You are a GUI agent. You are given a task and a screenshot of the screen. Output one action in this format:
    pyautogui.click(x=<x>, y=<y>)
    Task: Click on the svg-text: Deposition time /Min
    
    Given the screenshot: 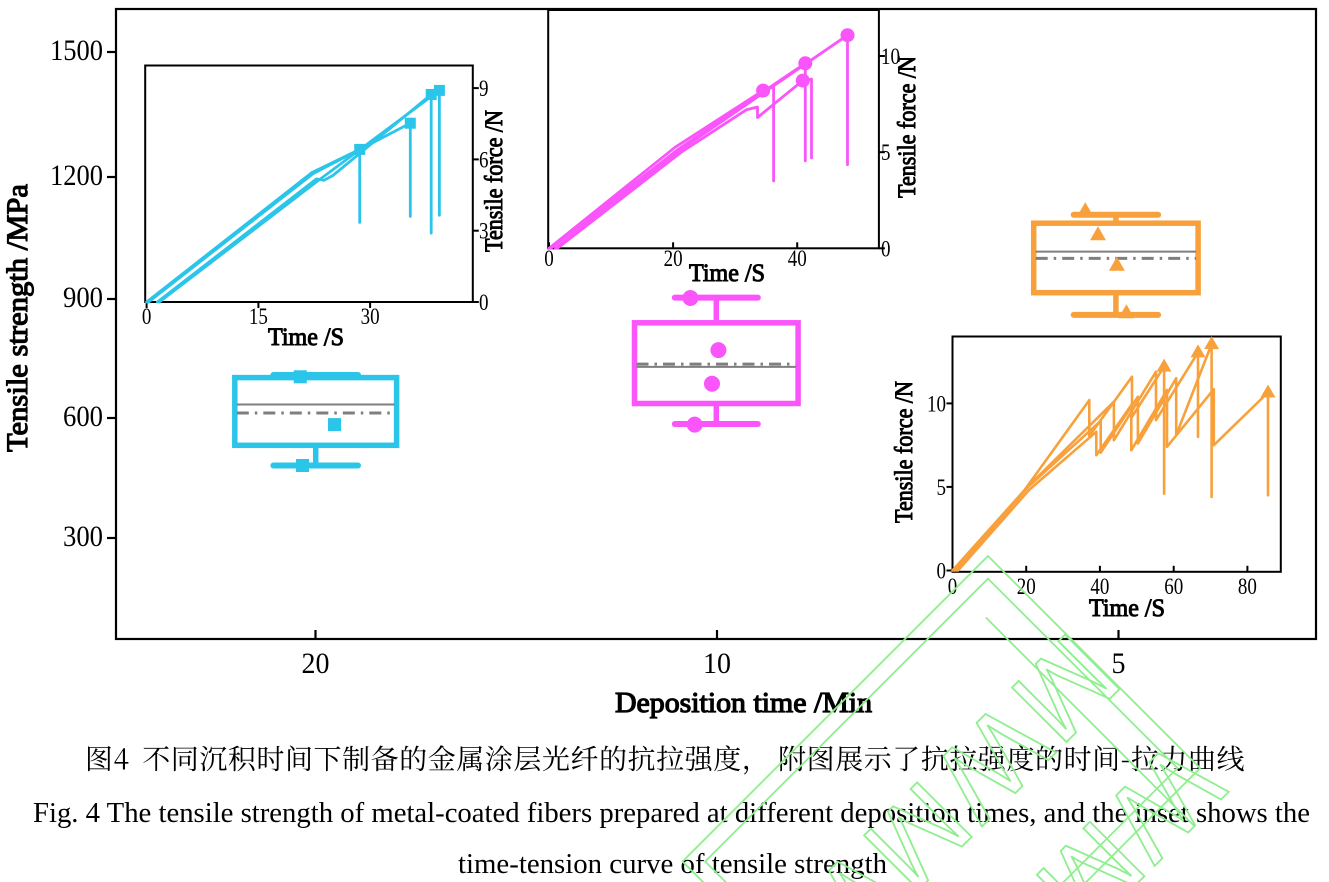 What is the action you would take?
    pyautogui.click(x=744, y=703)
    